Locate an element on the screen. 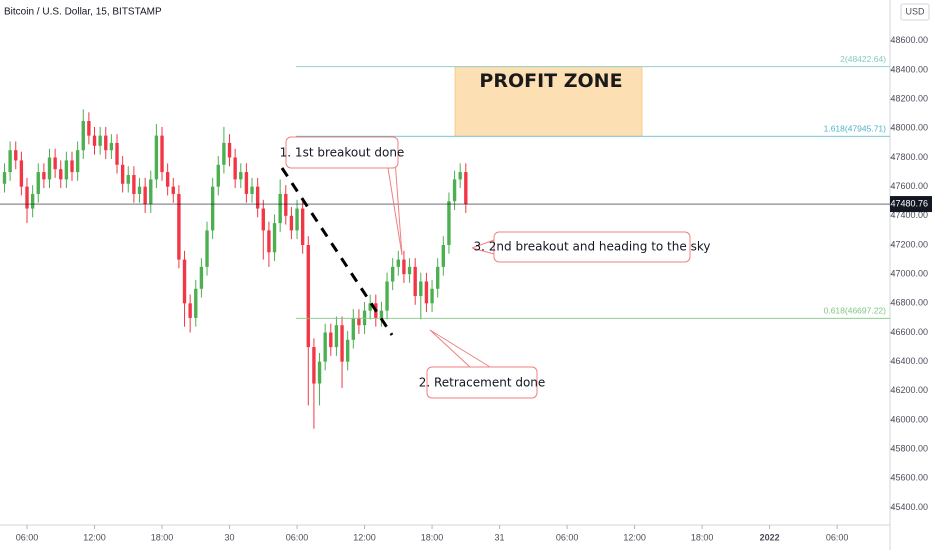  profit-zone is located at coordinates (548, 101).